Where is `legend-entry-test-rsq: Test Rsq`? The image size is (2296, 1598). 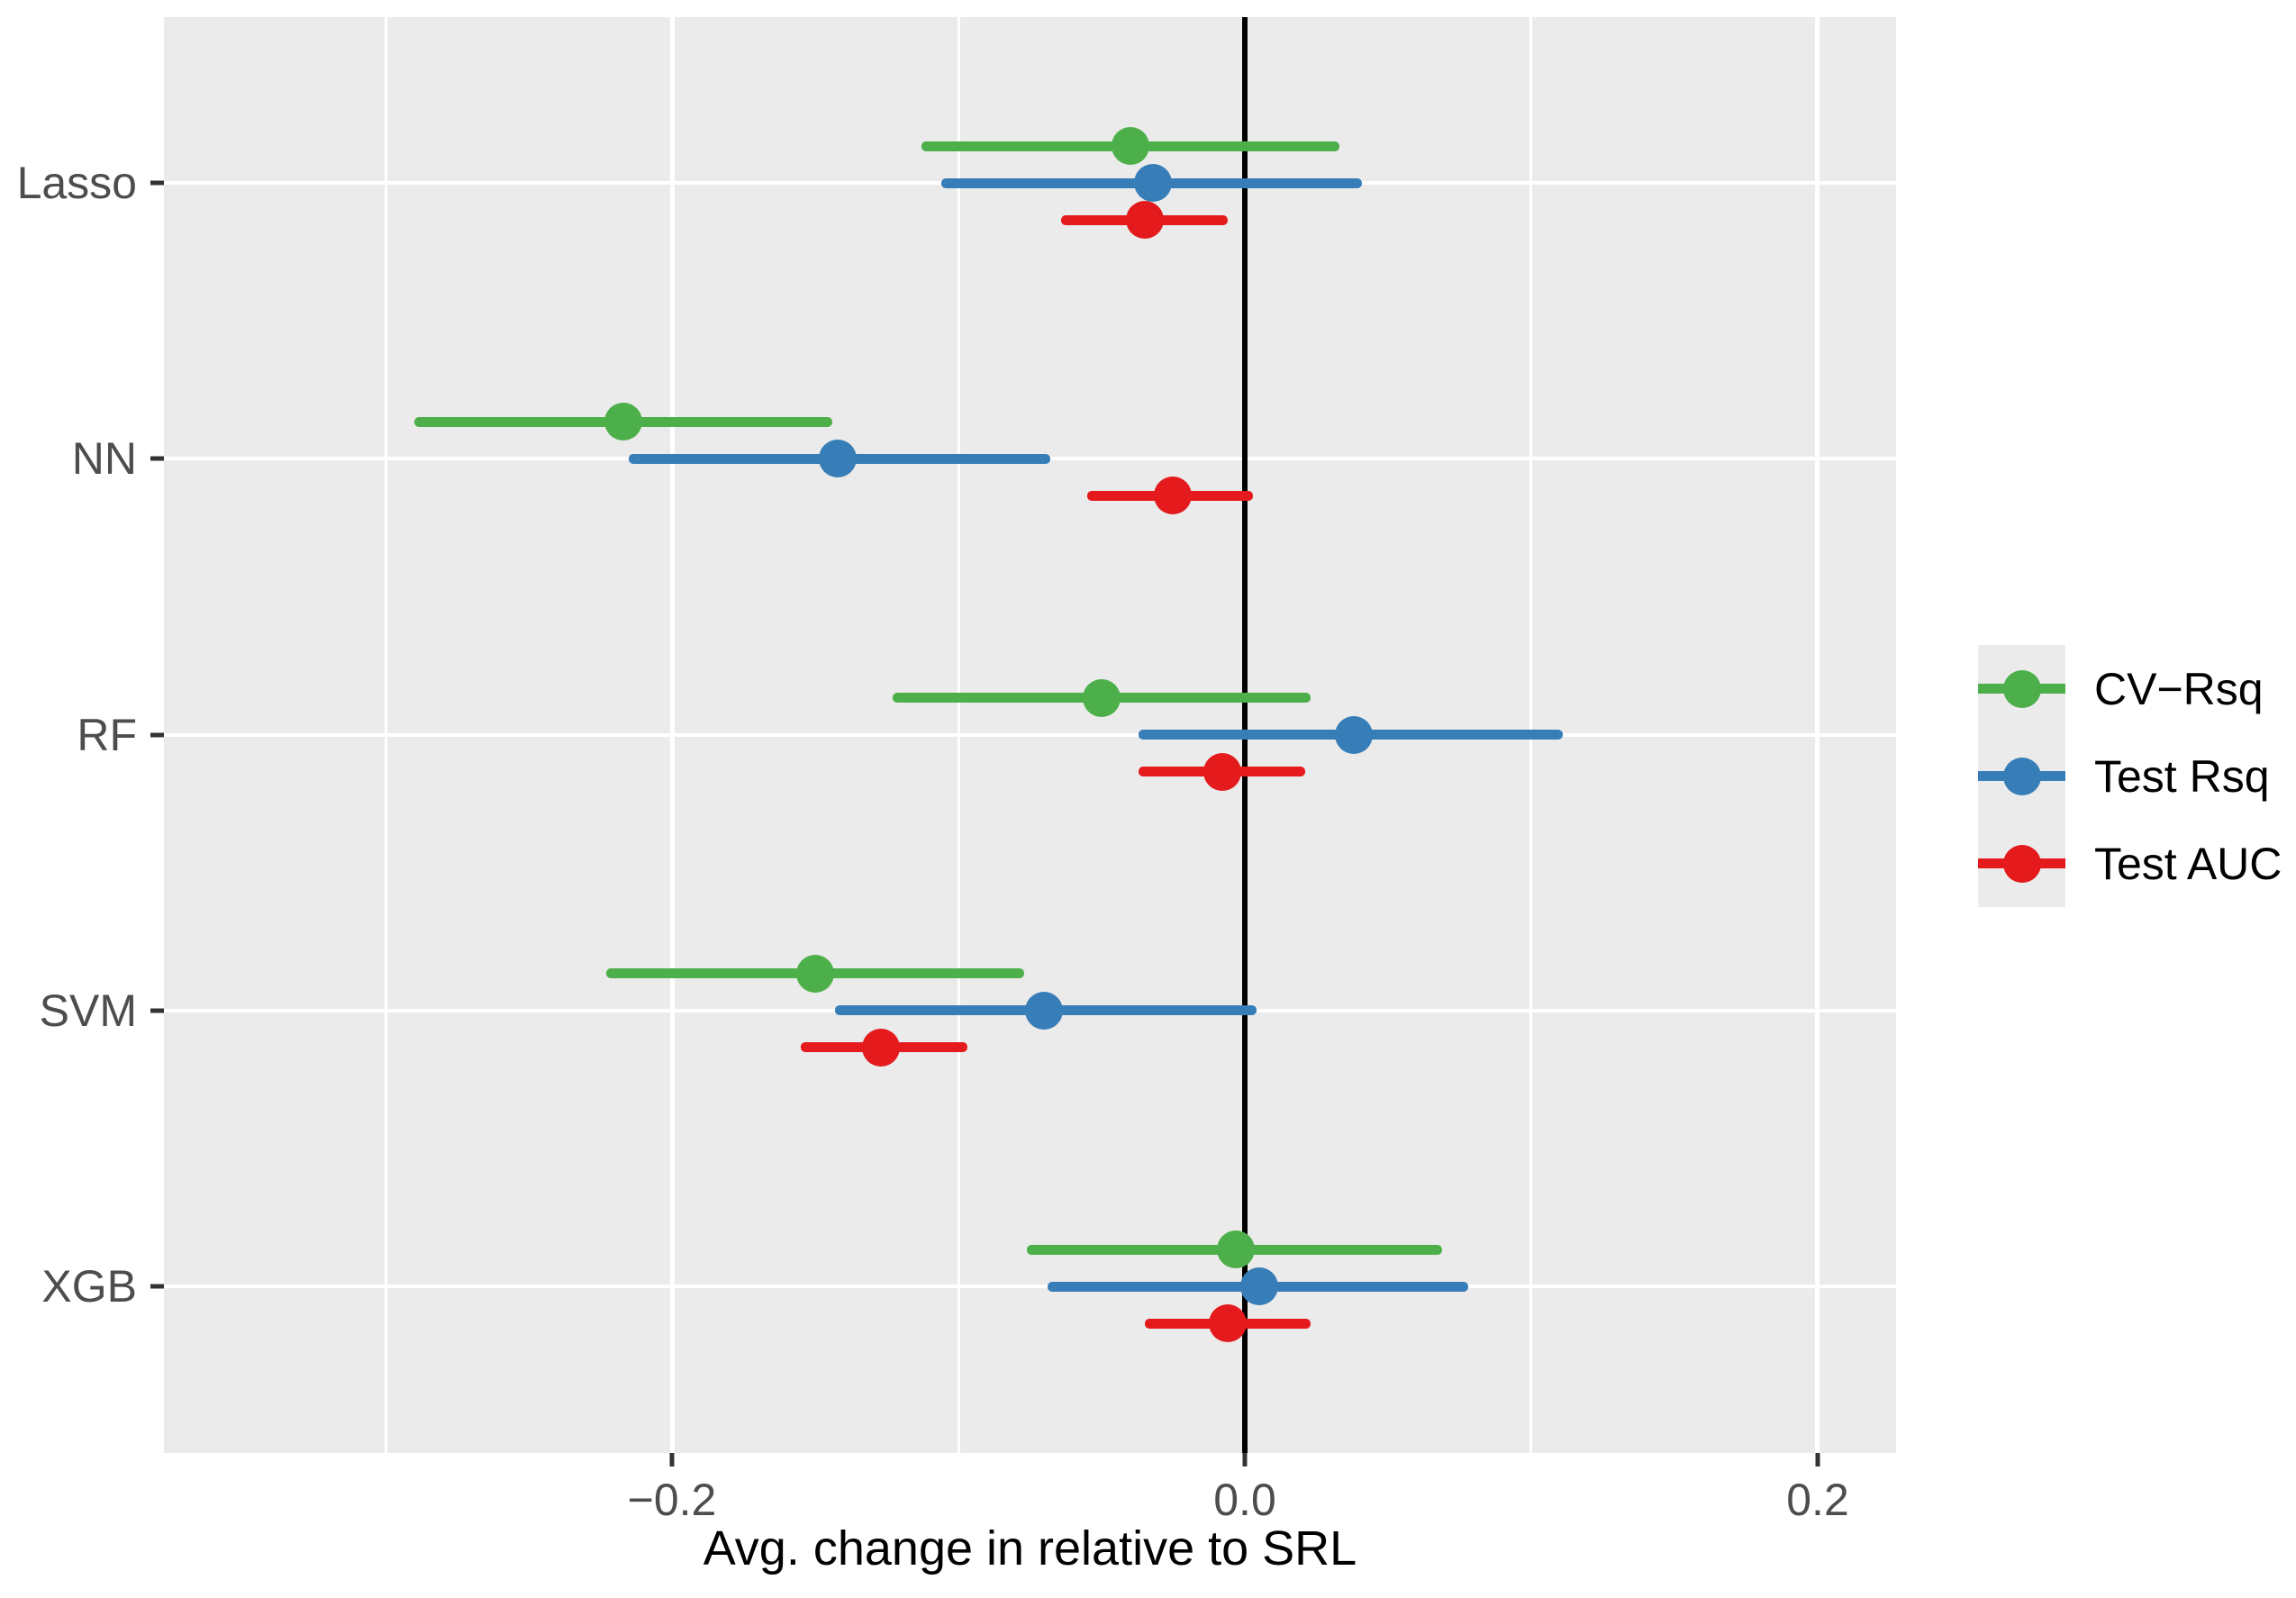
legend-entry-test-rsq: Test Rsq is located at coordinates (2135, 776).